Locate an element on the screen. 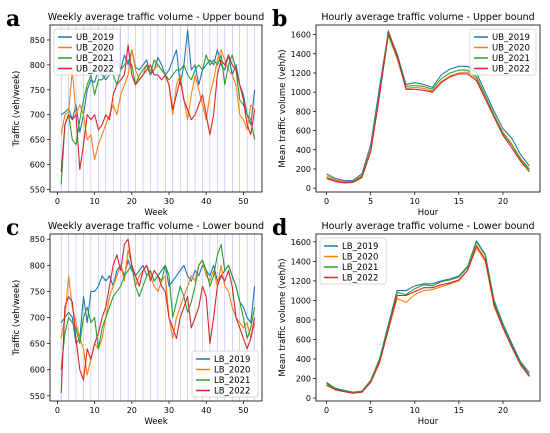  hourly-upper-x-tick-label: 10 is located at coordinates (415, 201).